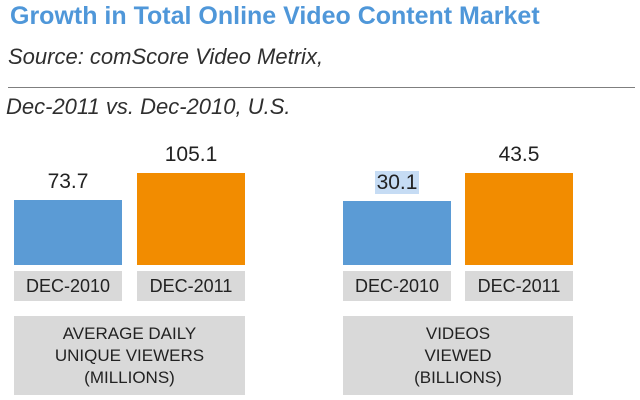 The width and height of the screenshot is (640, 400). I want to click on group-label-line: (BILLIONS), so click(458, 377).